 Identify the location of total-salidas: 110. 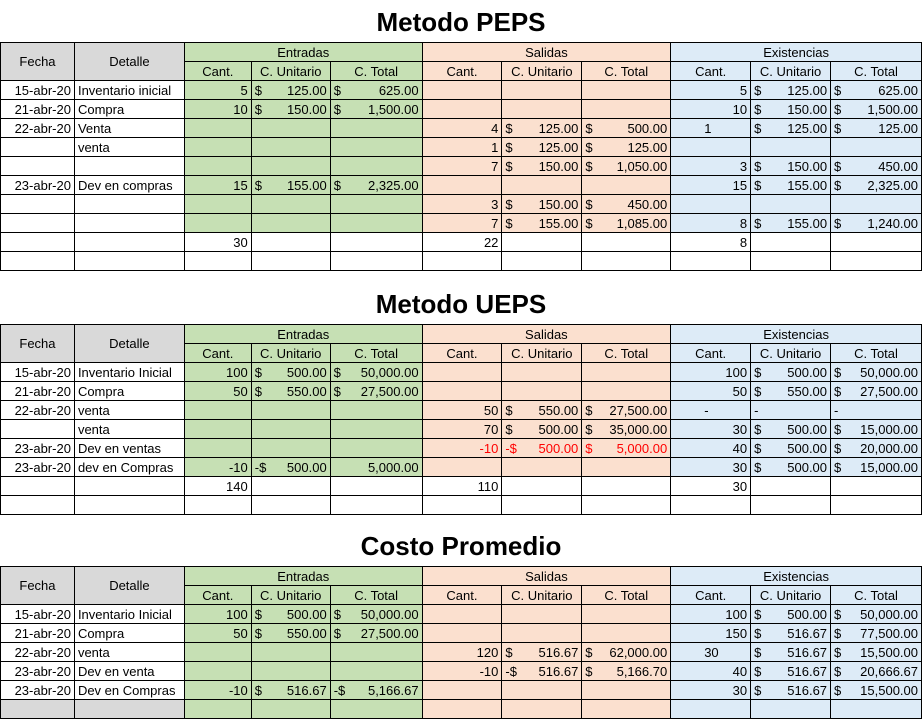
(462, 486).